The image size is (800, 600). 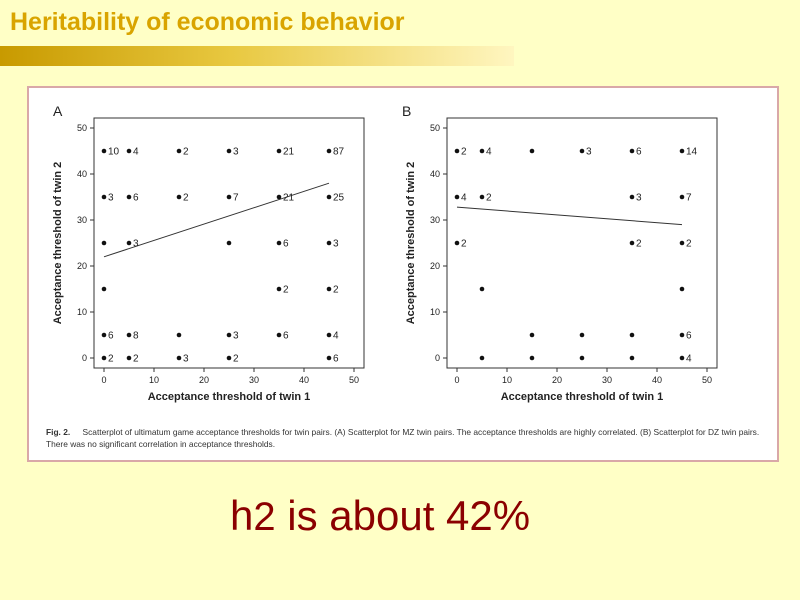 What do you see at coordinates (289, 152) in the screenshot?
I see `panel-a-point-count-label: 21` at bounding box center [289, 152].